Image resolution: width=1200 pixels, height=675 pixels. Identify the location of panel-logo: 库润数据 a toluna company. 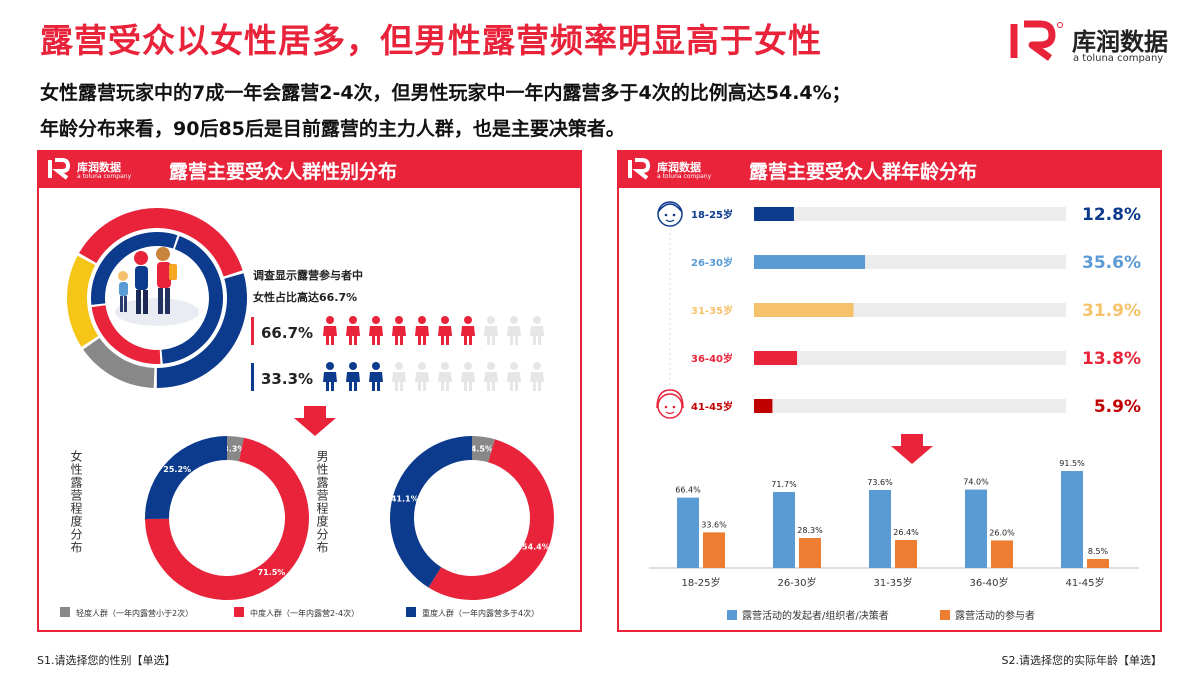
(677, 170).